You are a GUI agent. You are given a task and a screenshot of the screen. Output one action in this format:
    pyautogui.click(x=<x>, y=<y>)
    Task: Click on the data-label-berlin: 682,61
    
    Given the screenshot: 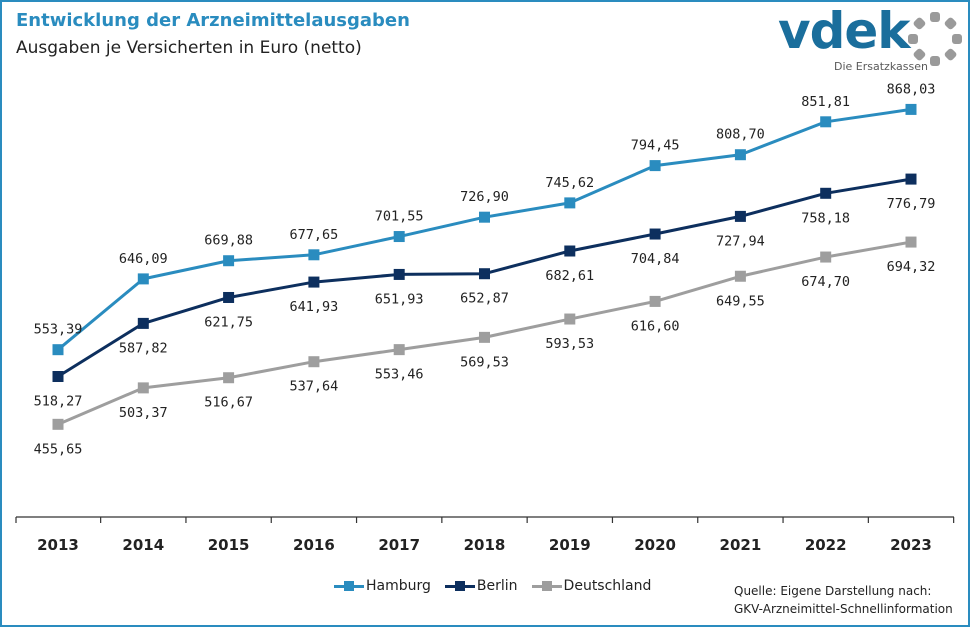 What is the action you would take?
    pyautogui.click(x=569, y=276)
    